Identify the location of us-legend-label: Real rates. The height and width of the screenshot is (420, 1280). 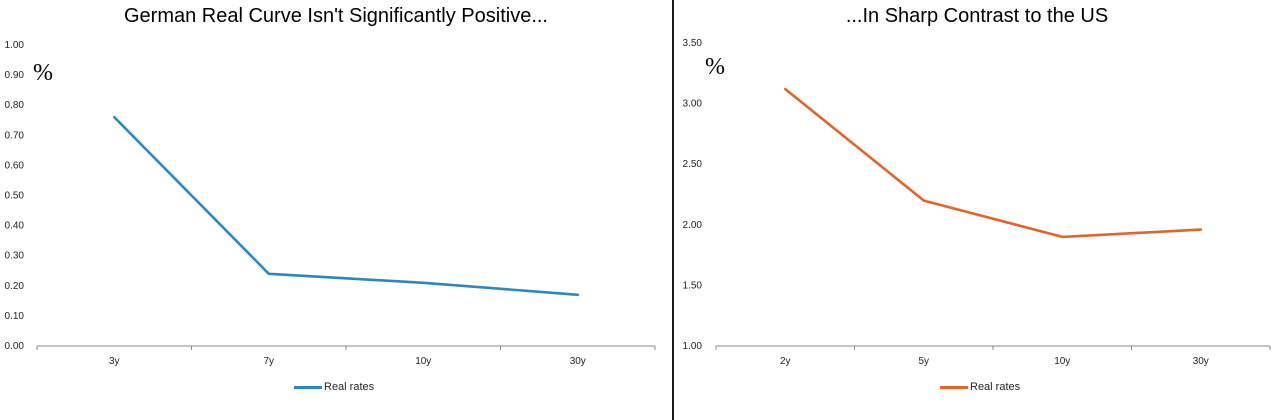
(995, 387).